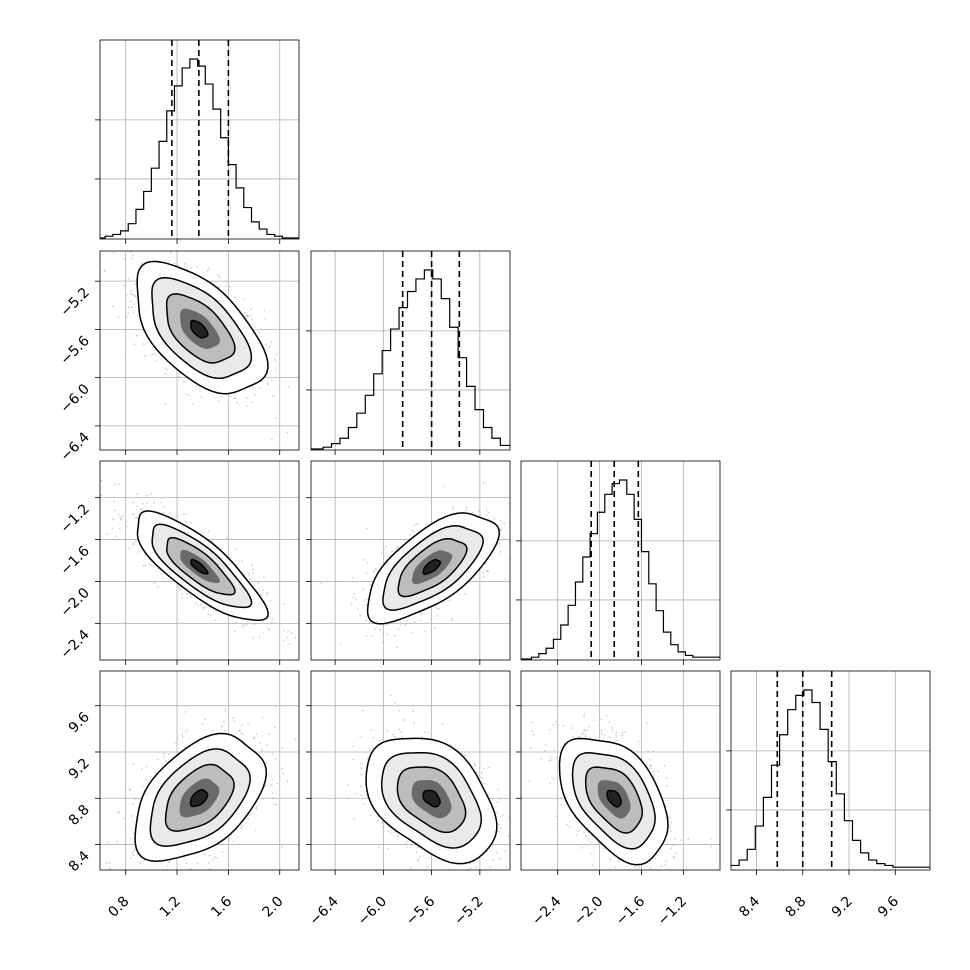 The width and height of the screenshot is (970, 970). Describe the element at coordinates (170, 907) in the screenshot. I see `x-tick-label: 1.2` at that location.